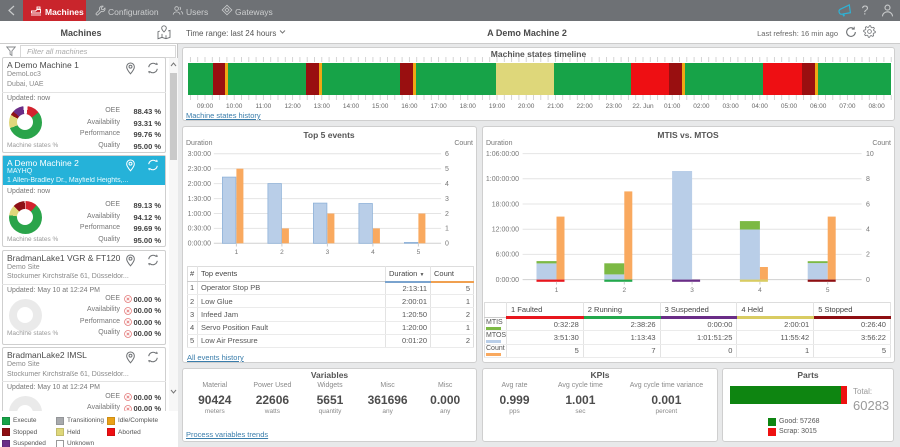  Describe the element at coordinates (870, 154) in the screenshot. I see `svg-text: 10` at that location.